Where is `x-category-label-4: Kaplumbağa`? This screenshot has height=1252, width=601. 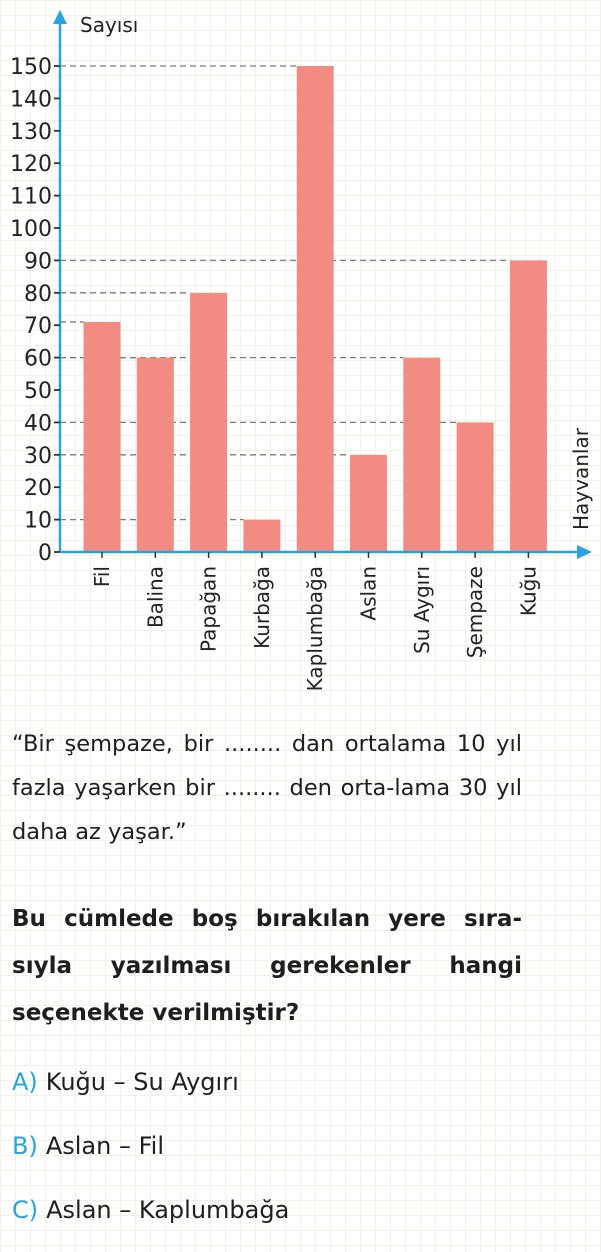 x-category-label-4: Kaplumbağa is located at coordinates (315, 628).